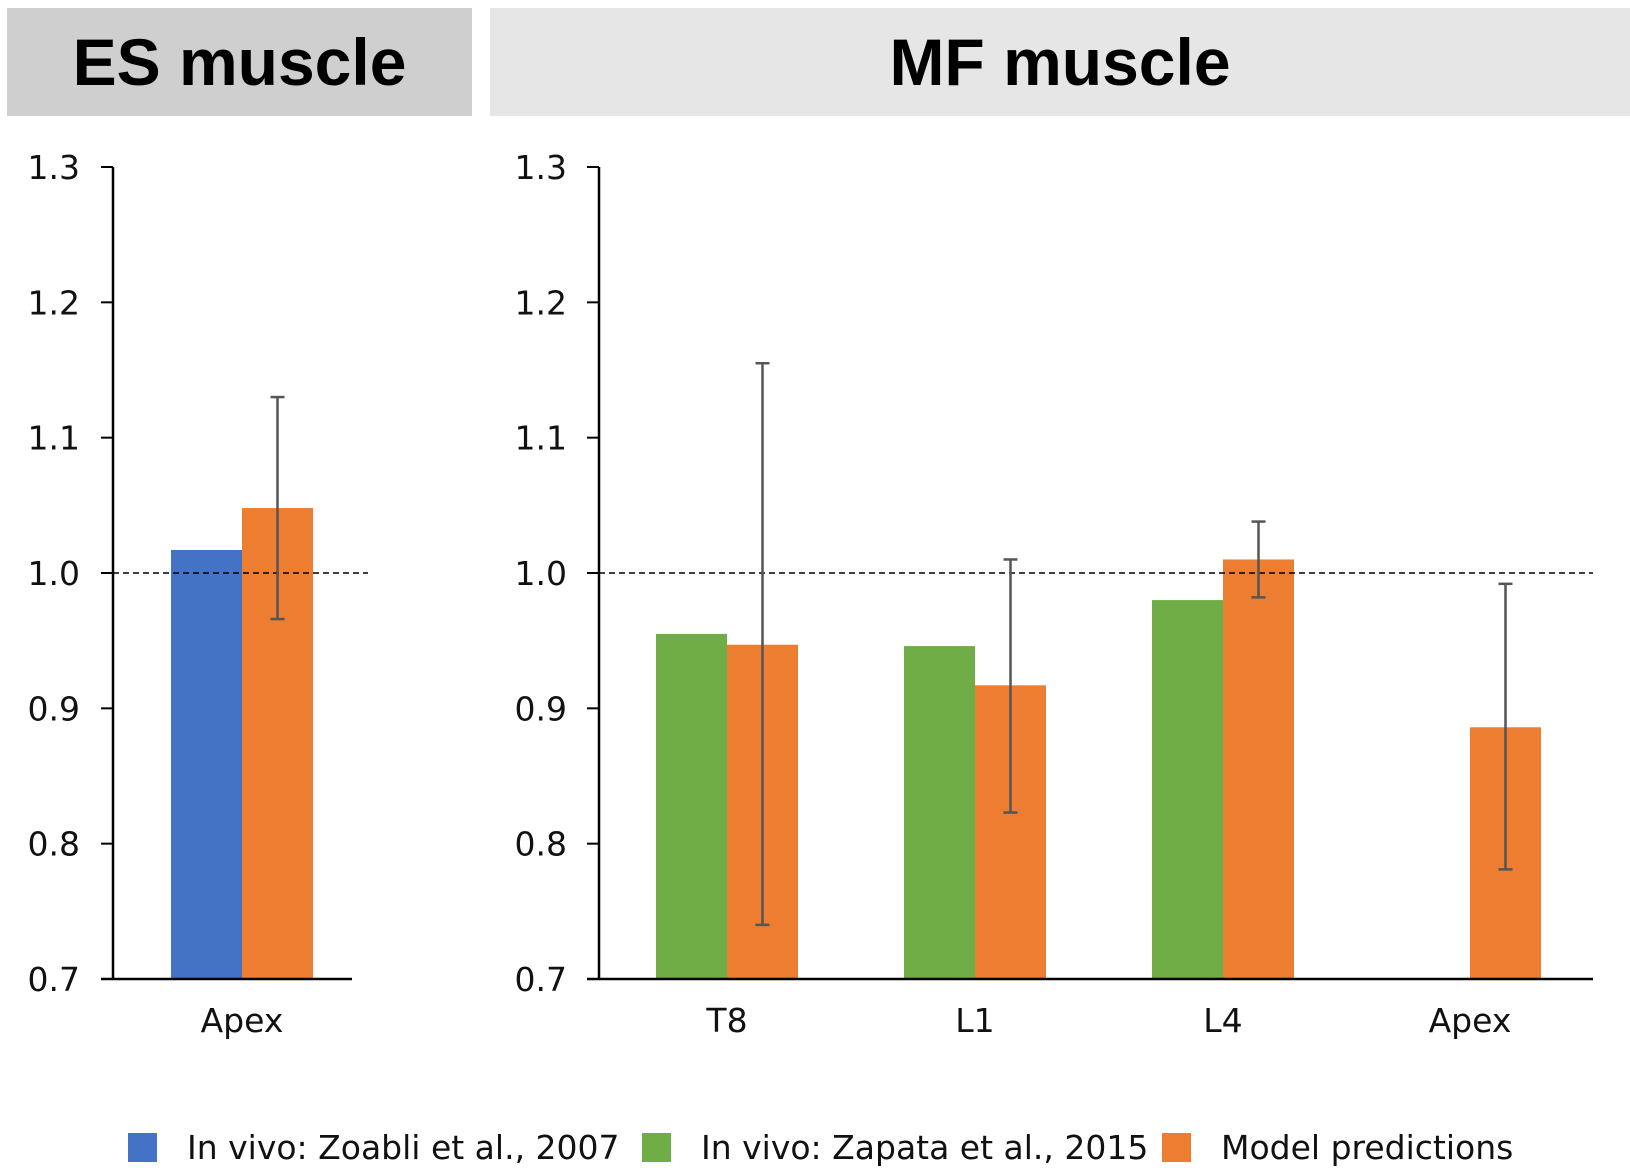 The height and width of the screenshot is (1173, 1630). I want to click on mf-category-label: L4, so click(1222, 1020).